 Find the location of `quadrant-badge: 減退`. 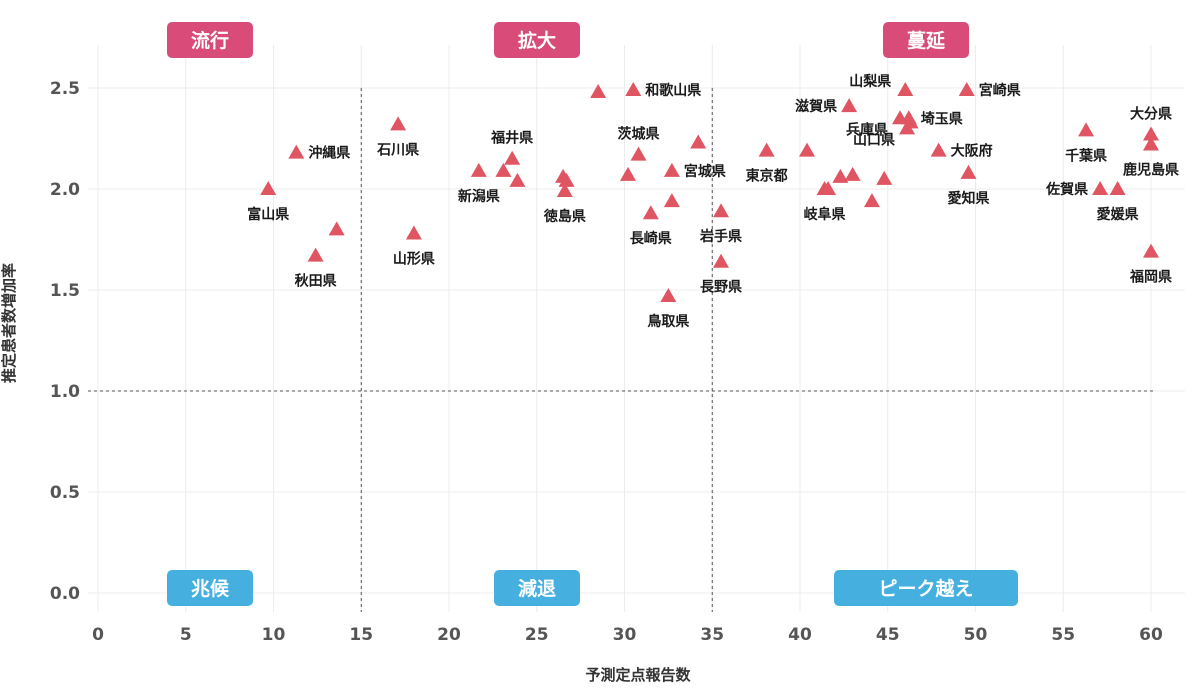

quadrant-badge: 減退 is located at coordinates (537, 588).